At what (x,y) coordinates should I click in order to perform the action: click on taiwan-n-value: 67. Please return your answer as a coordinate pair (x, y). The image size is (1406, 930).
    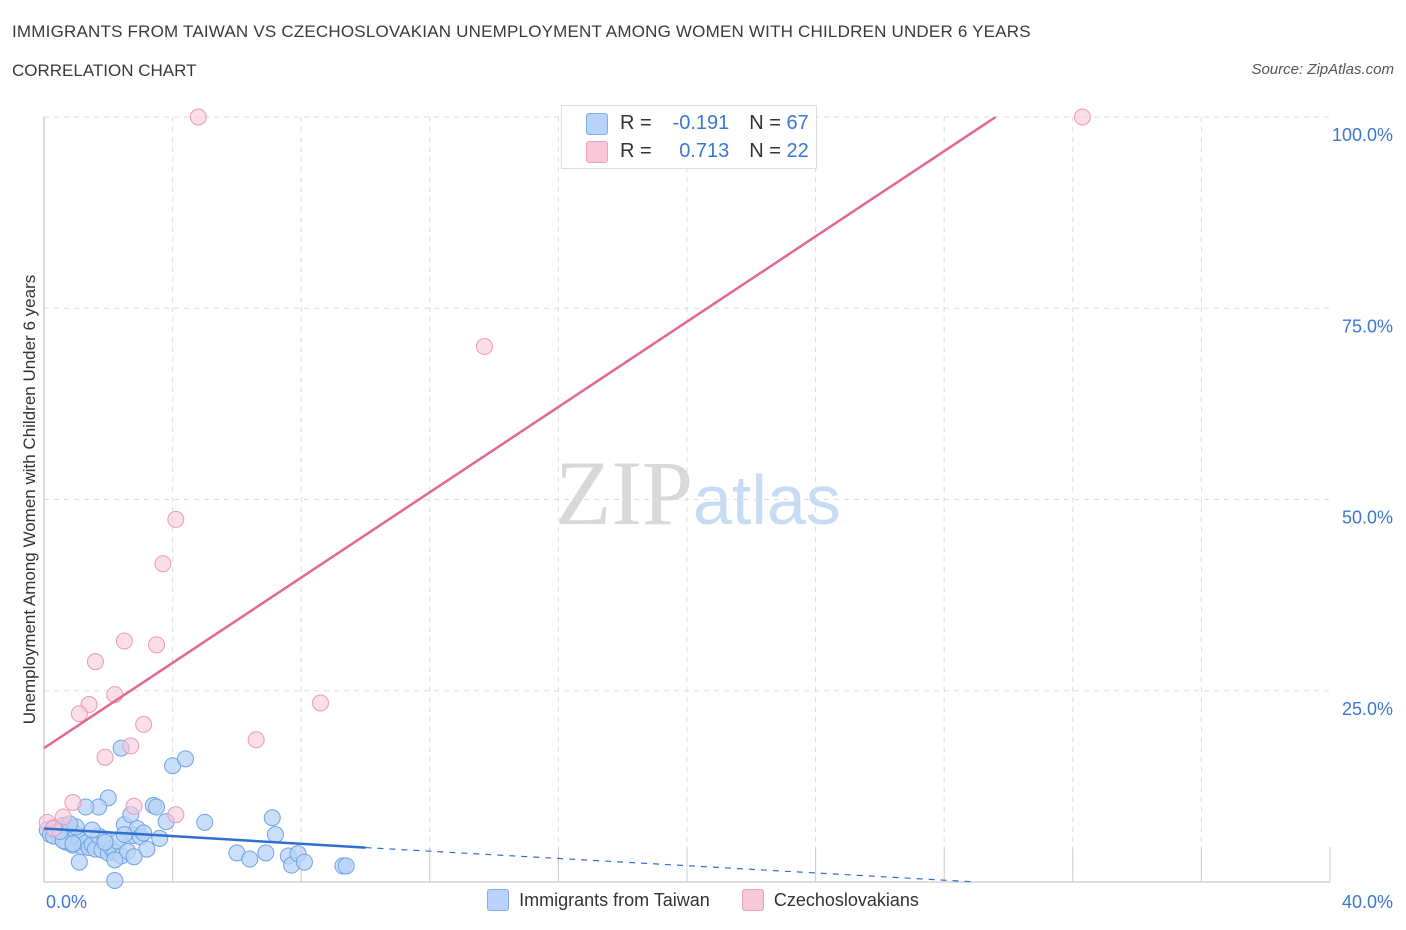
    Looking at the image, I should click on (797, 123).